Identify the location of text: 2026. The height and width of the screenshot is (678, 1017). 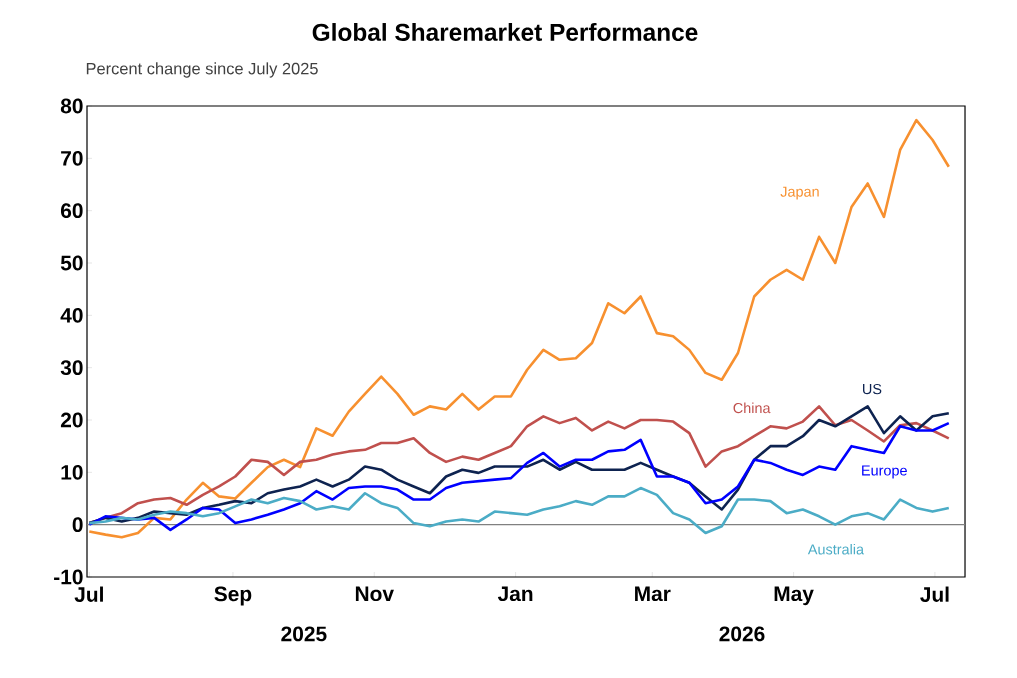
(742, 634).